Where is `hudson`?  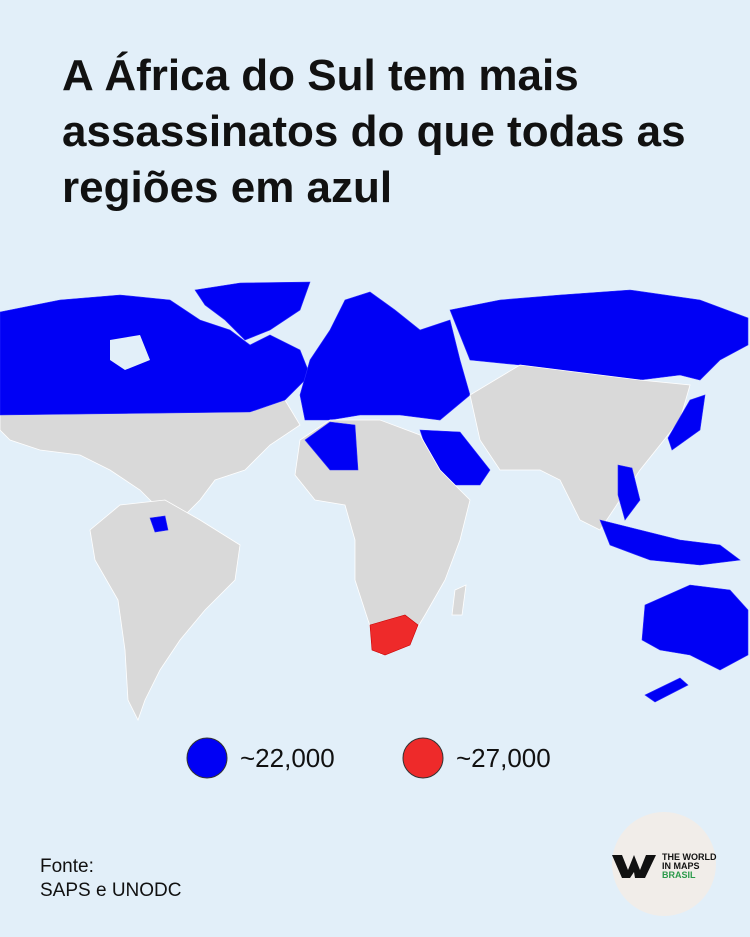
hudson is located at coordinates (130, 352).